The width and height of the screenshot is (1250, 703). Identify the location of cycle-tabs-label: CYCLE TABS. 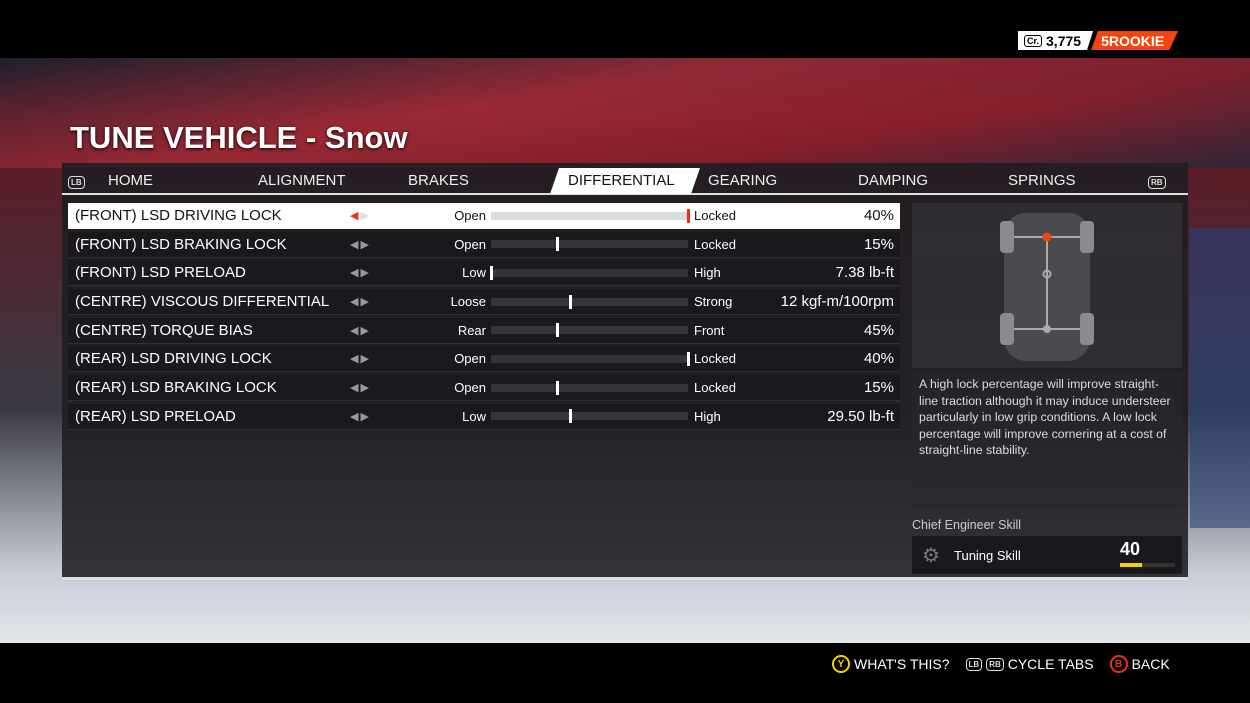
(1050, 664).